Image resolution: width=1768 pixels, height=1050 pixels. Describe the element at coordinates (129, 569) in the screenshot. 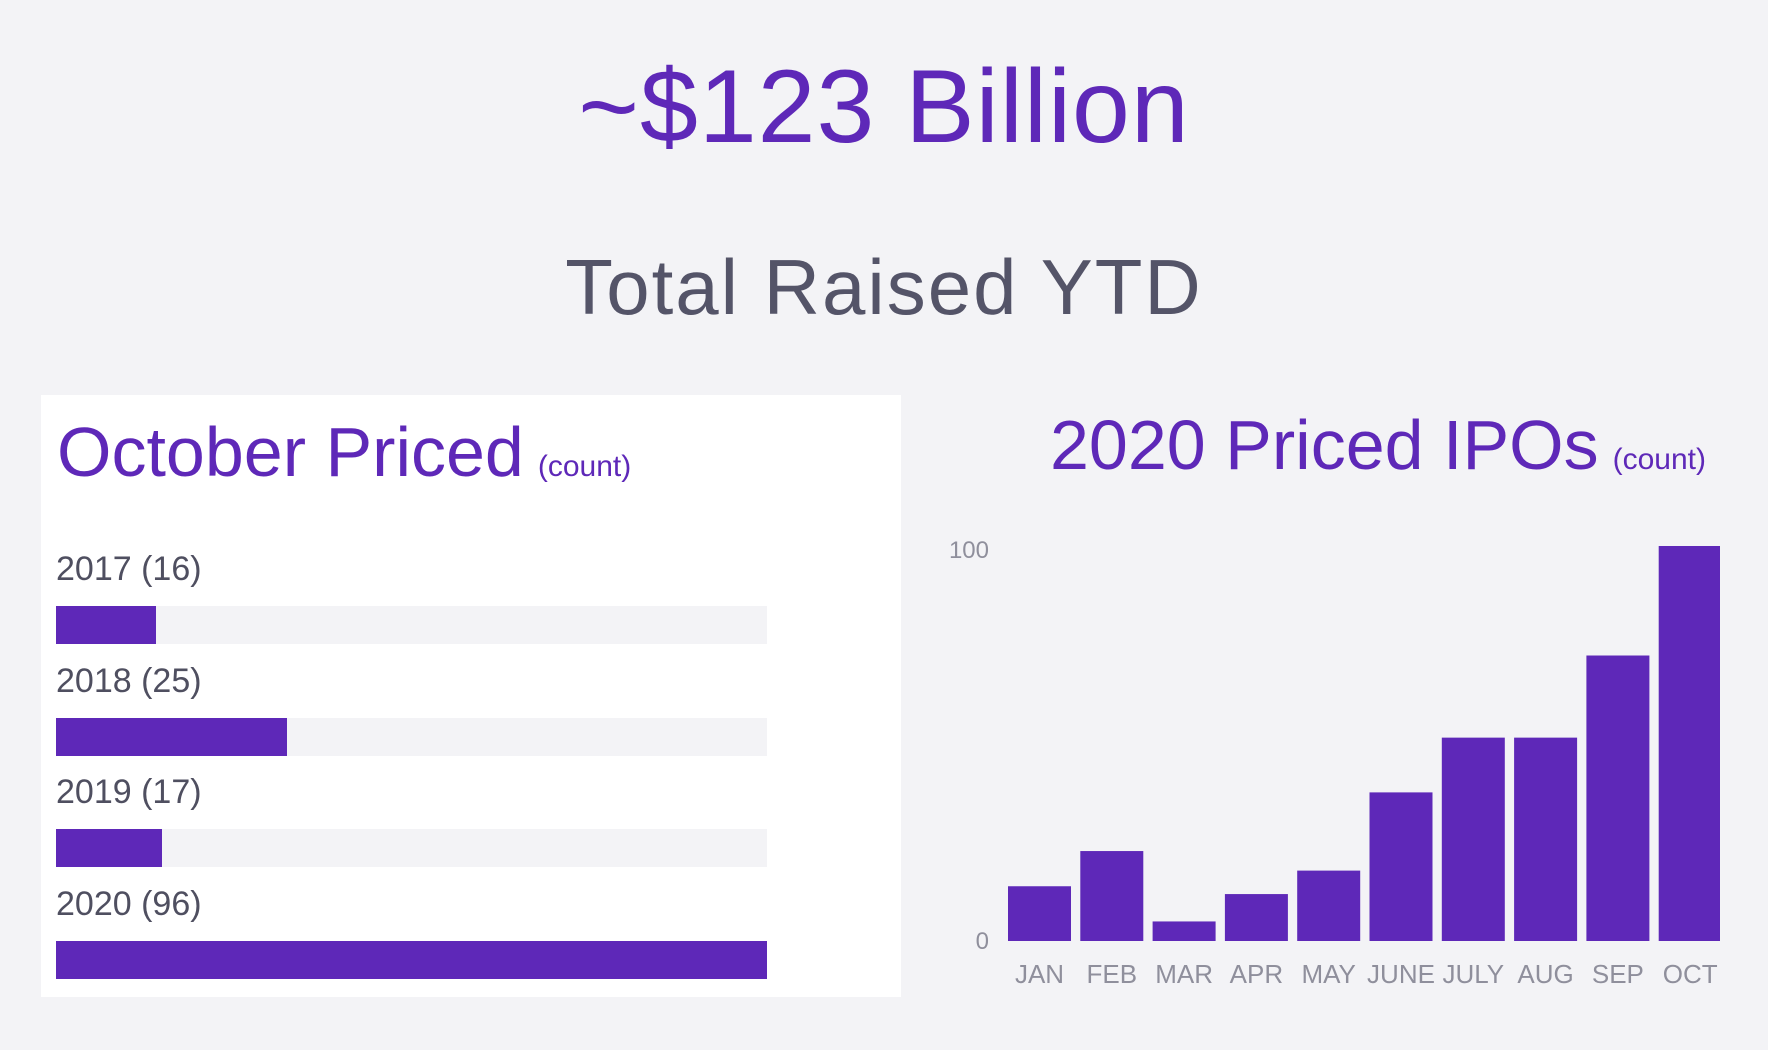

I see `october-priced-row-label: 2017 (16)` at that location.